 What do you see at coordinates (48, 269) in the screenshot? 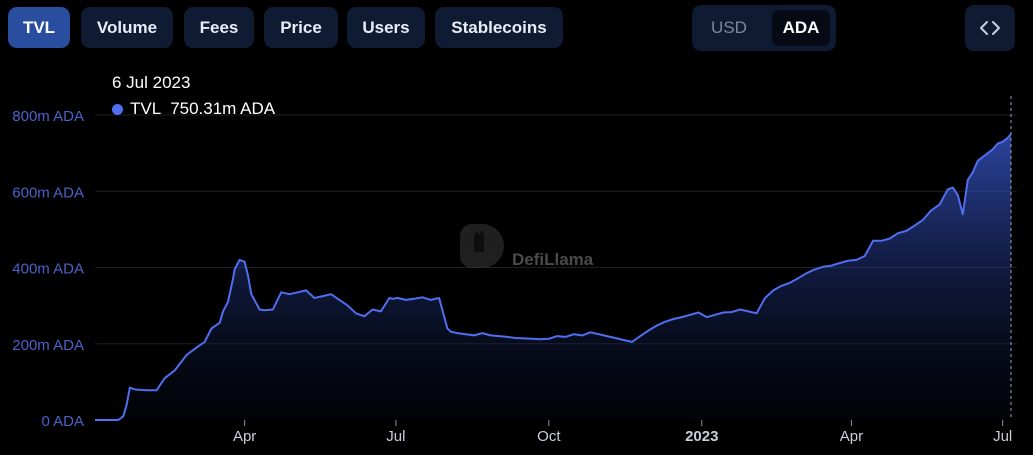
I see `y-tick-label: 400m ADA` at bounding box center [48, 269].